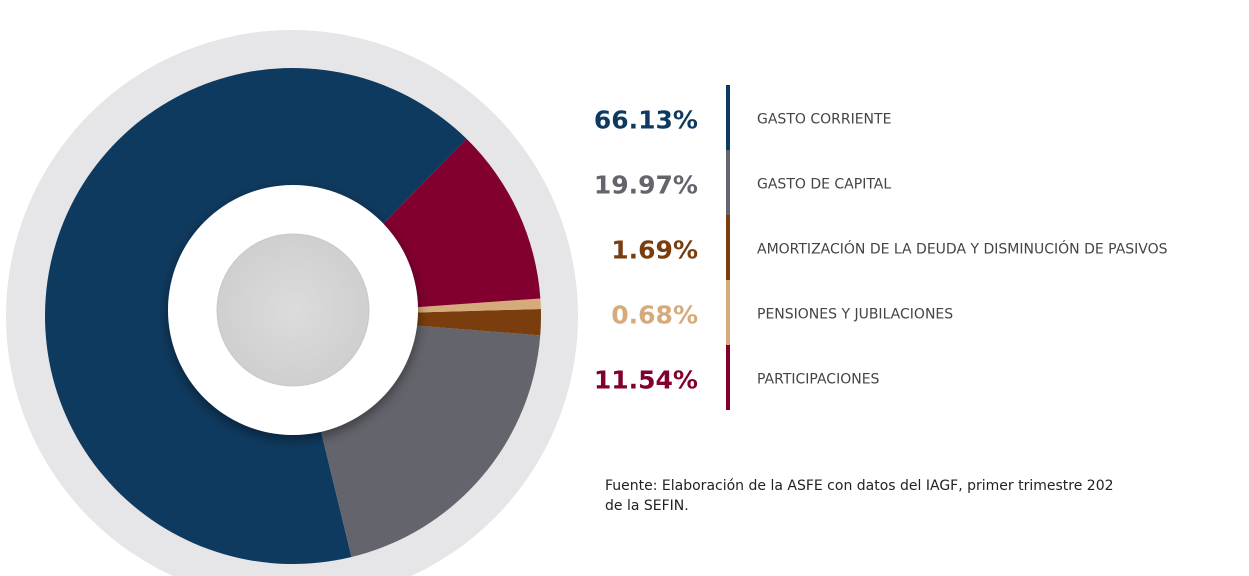 The width and height of the screenshot is (1249, 576). I want to click on legend-label: GASTO CORRIENTE, so click(824, 120).